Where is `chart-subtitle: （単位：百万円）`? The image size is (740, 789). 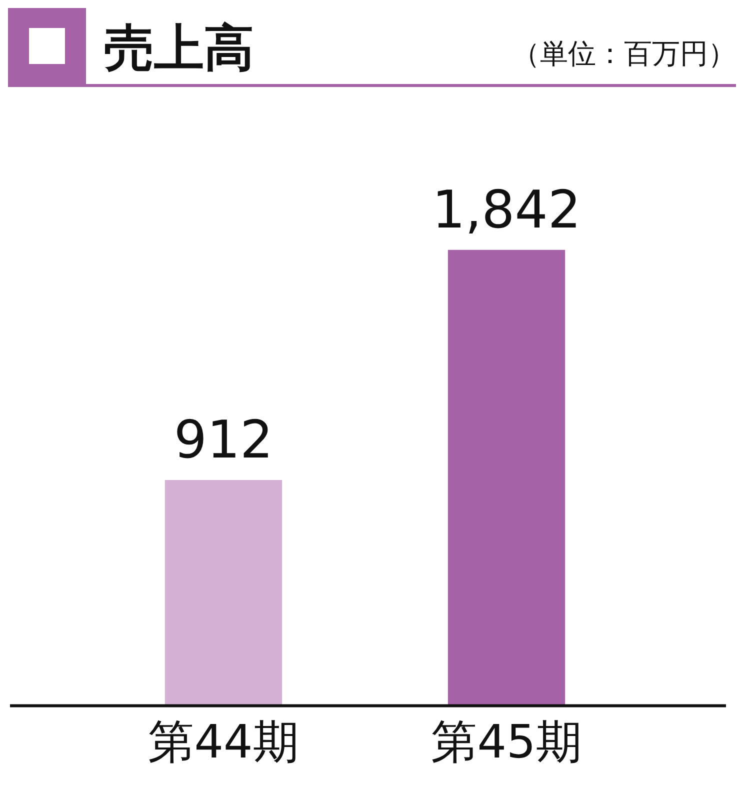
chart-subtitle: （単位：百万円） is located at coordinates (624, 54).